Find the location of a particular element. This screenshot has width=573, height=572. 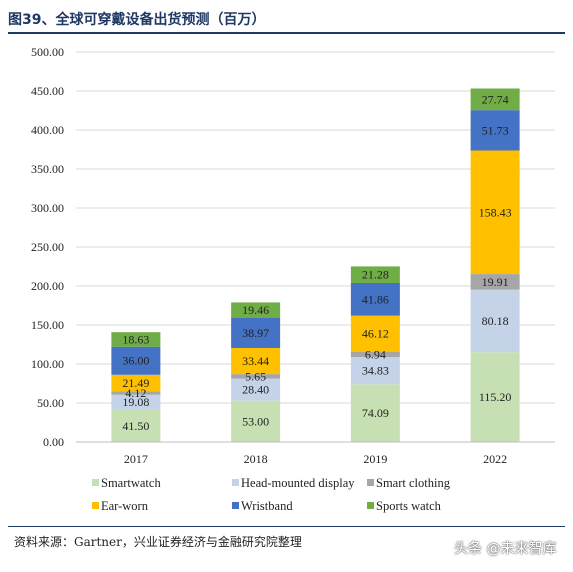

x-tick-label: 2017 is located at coordinates (136, 459).